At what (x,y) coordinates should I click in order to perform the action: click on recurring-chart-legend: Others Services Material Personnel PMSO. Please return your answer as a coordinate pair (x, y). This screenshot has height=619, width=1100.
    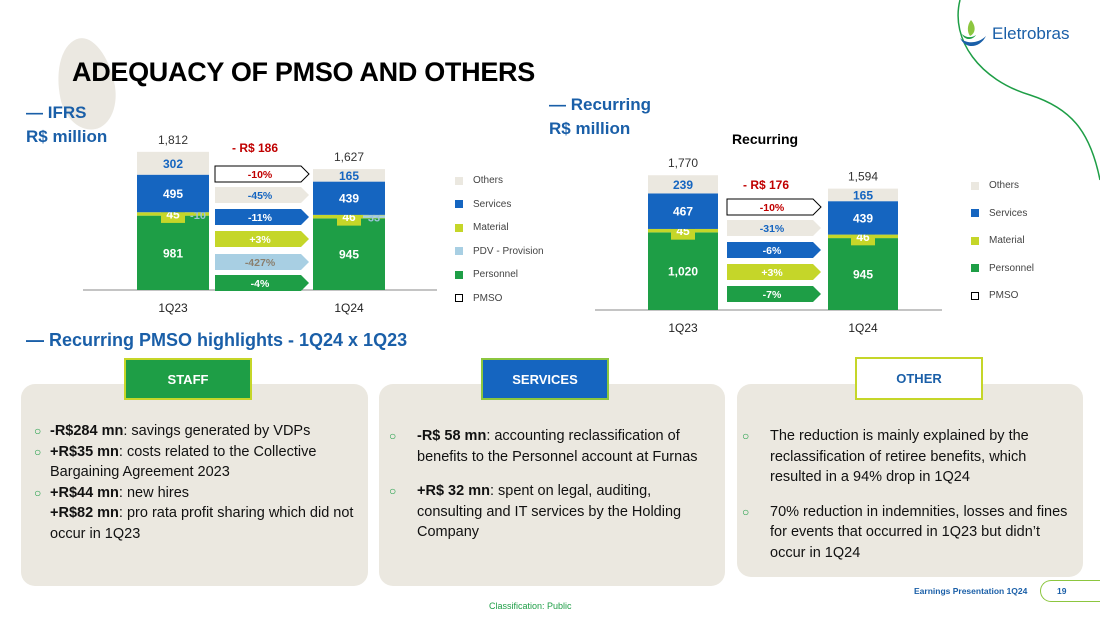
    Looking at the image, I should click on (1002, 238).